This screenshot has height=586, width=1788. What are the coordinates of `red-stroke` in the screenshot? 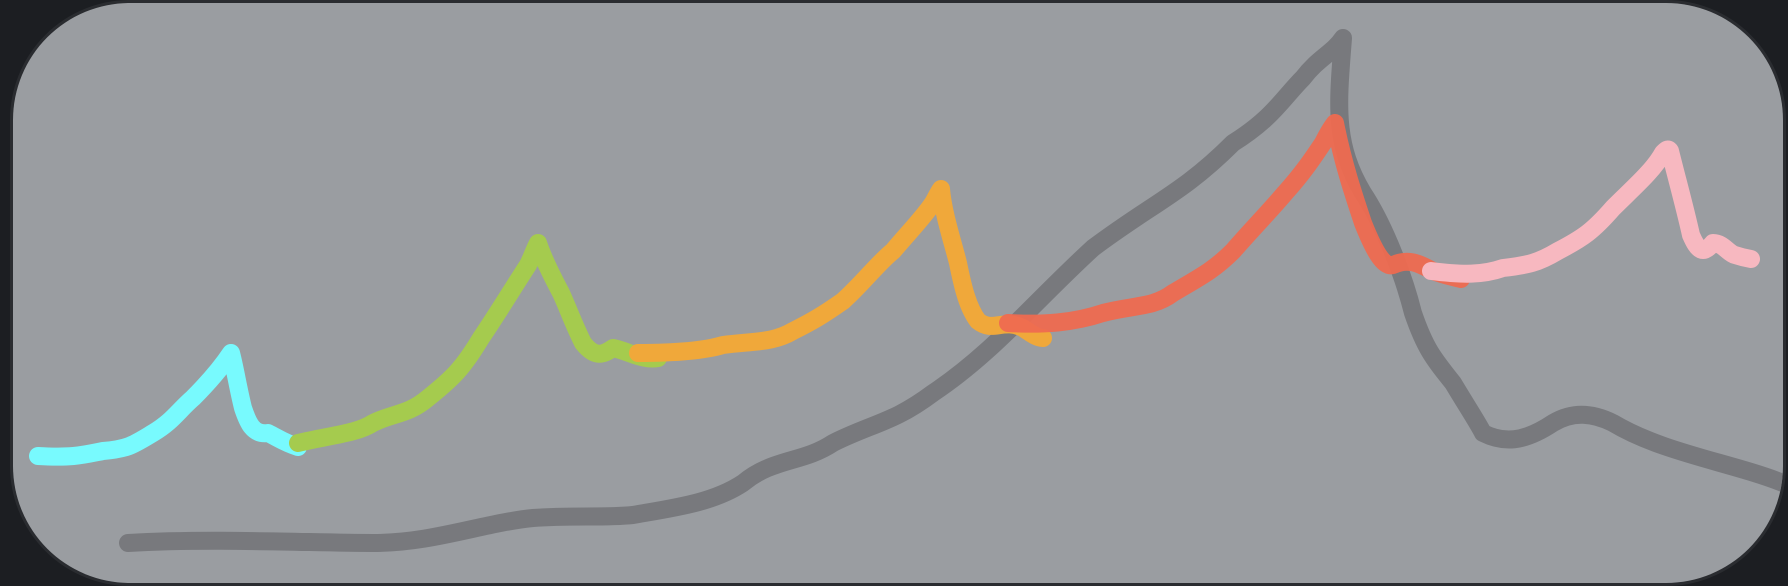 It's located at (1234, 223).